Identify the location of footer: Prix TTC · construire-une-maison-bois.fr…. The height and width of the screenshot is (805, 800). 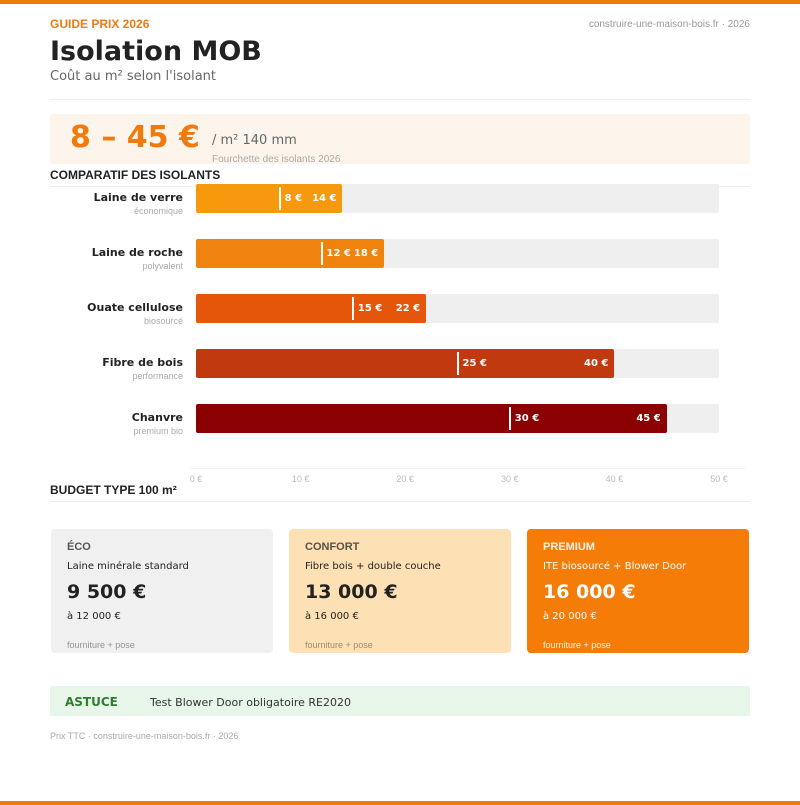
(144, 736).